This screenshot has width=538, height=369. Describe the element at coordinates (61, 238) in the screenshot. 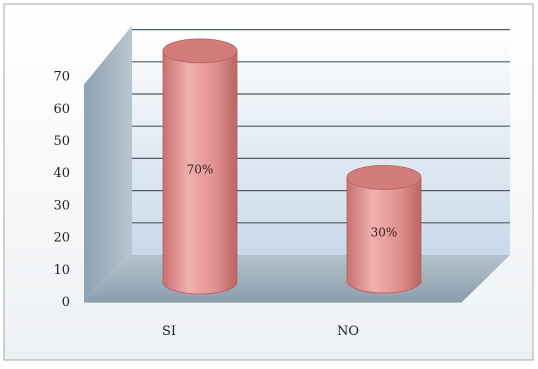

I see `y-tick-label: 20` at that location.